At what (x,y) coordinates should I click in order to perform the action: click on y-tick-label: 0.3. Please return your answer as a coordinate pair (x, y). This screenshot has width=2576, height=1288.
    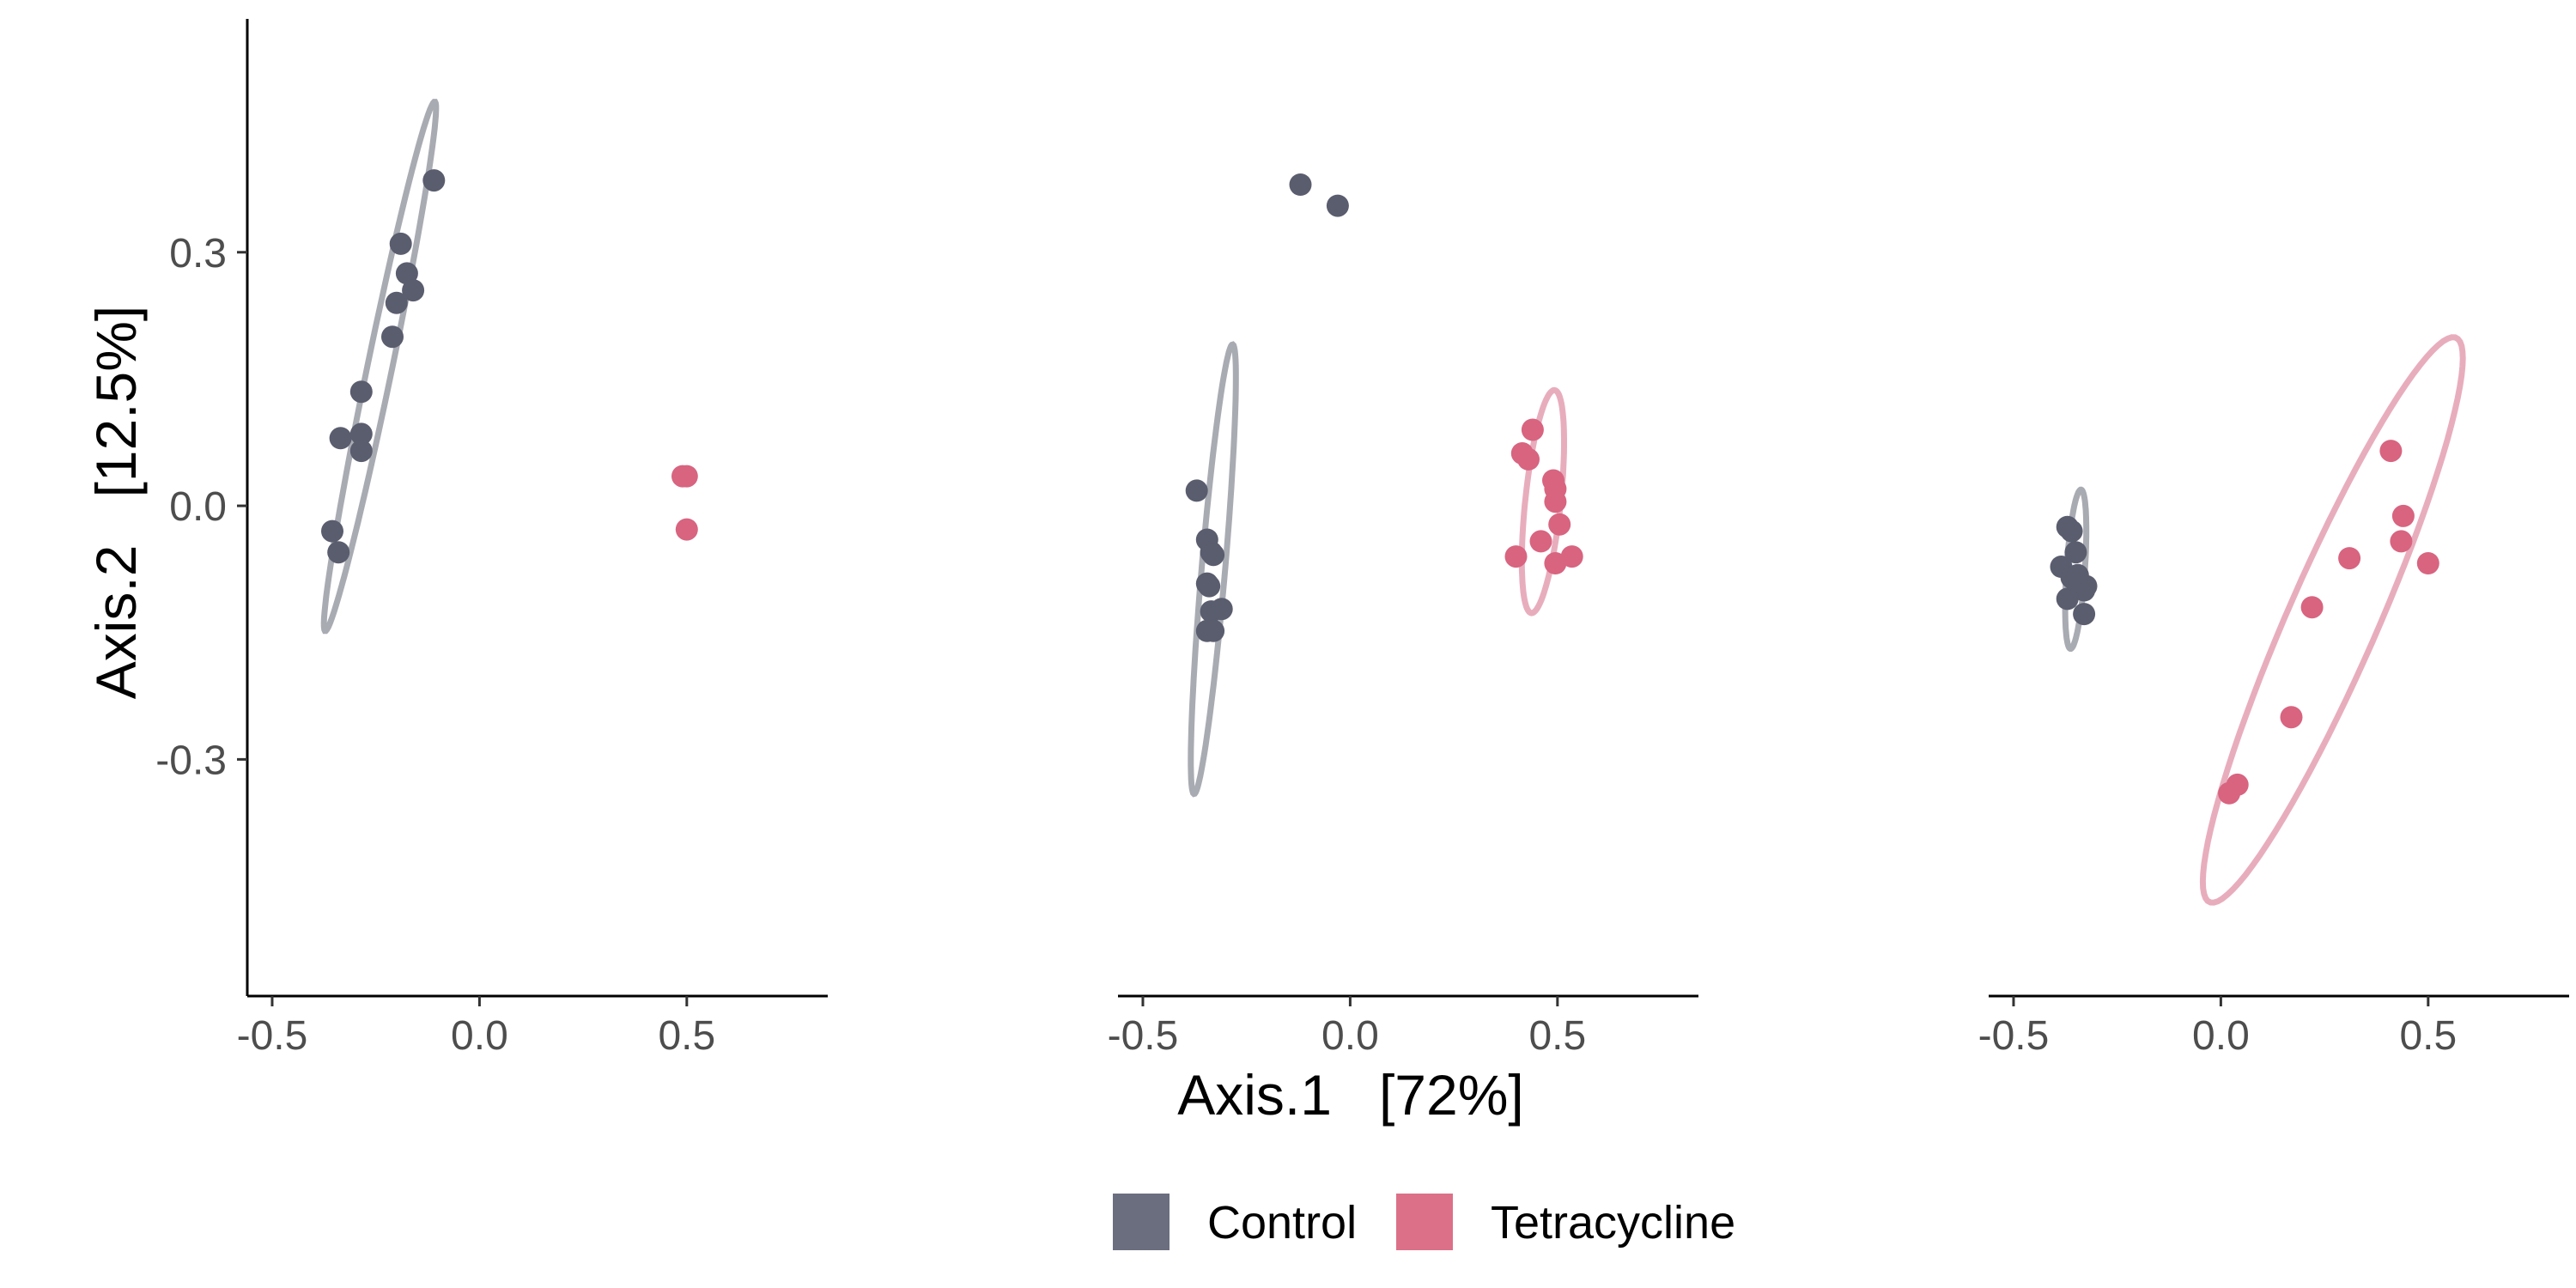
    Looking at the image, I should click on (198, 253).